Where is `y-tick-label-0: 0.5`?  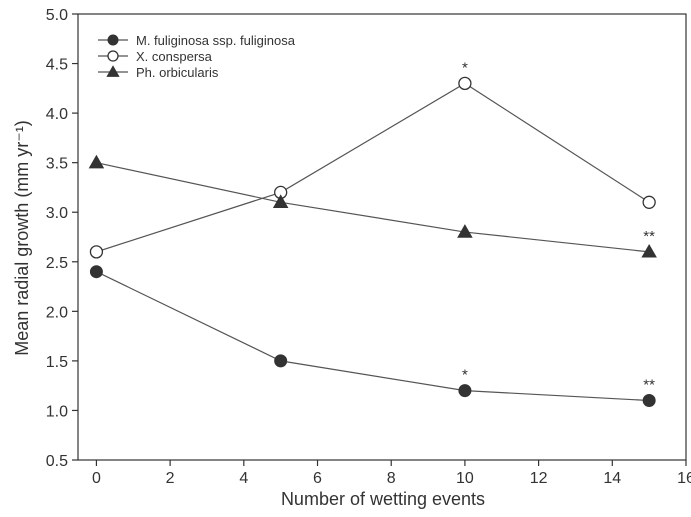 y-tick-label-0: 0.5 is located at coordinates (57, 461).